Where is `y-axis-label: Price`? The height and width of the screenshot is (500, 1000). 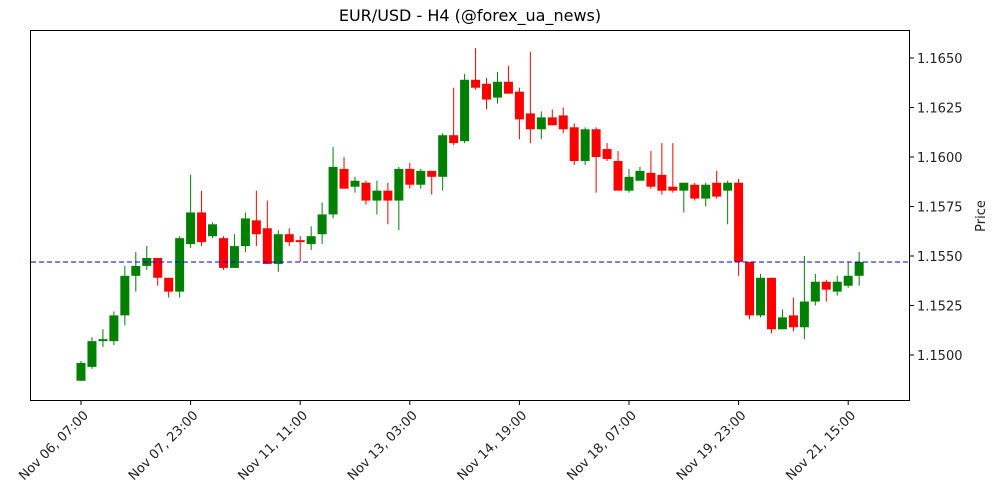
y-axis-label: Price is located at coordinates (981, 216).